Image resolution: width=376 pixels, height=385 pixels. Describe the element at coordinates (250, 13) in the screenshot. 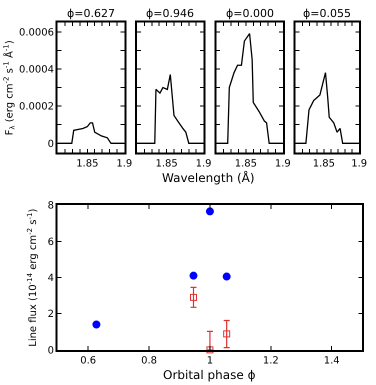

I see `chart-title: ϕ=0.000` at that location.